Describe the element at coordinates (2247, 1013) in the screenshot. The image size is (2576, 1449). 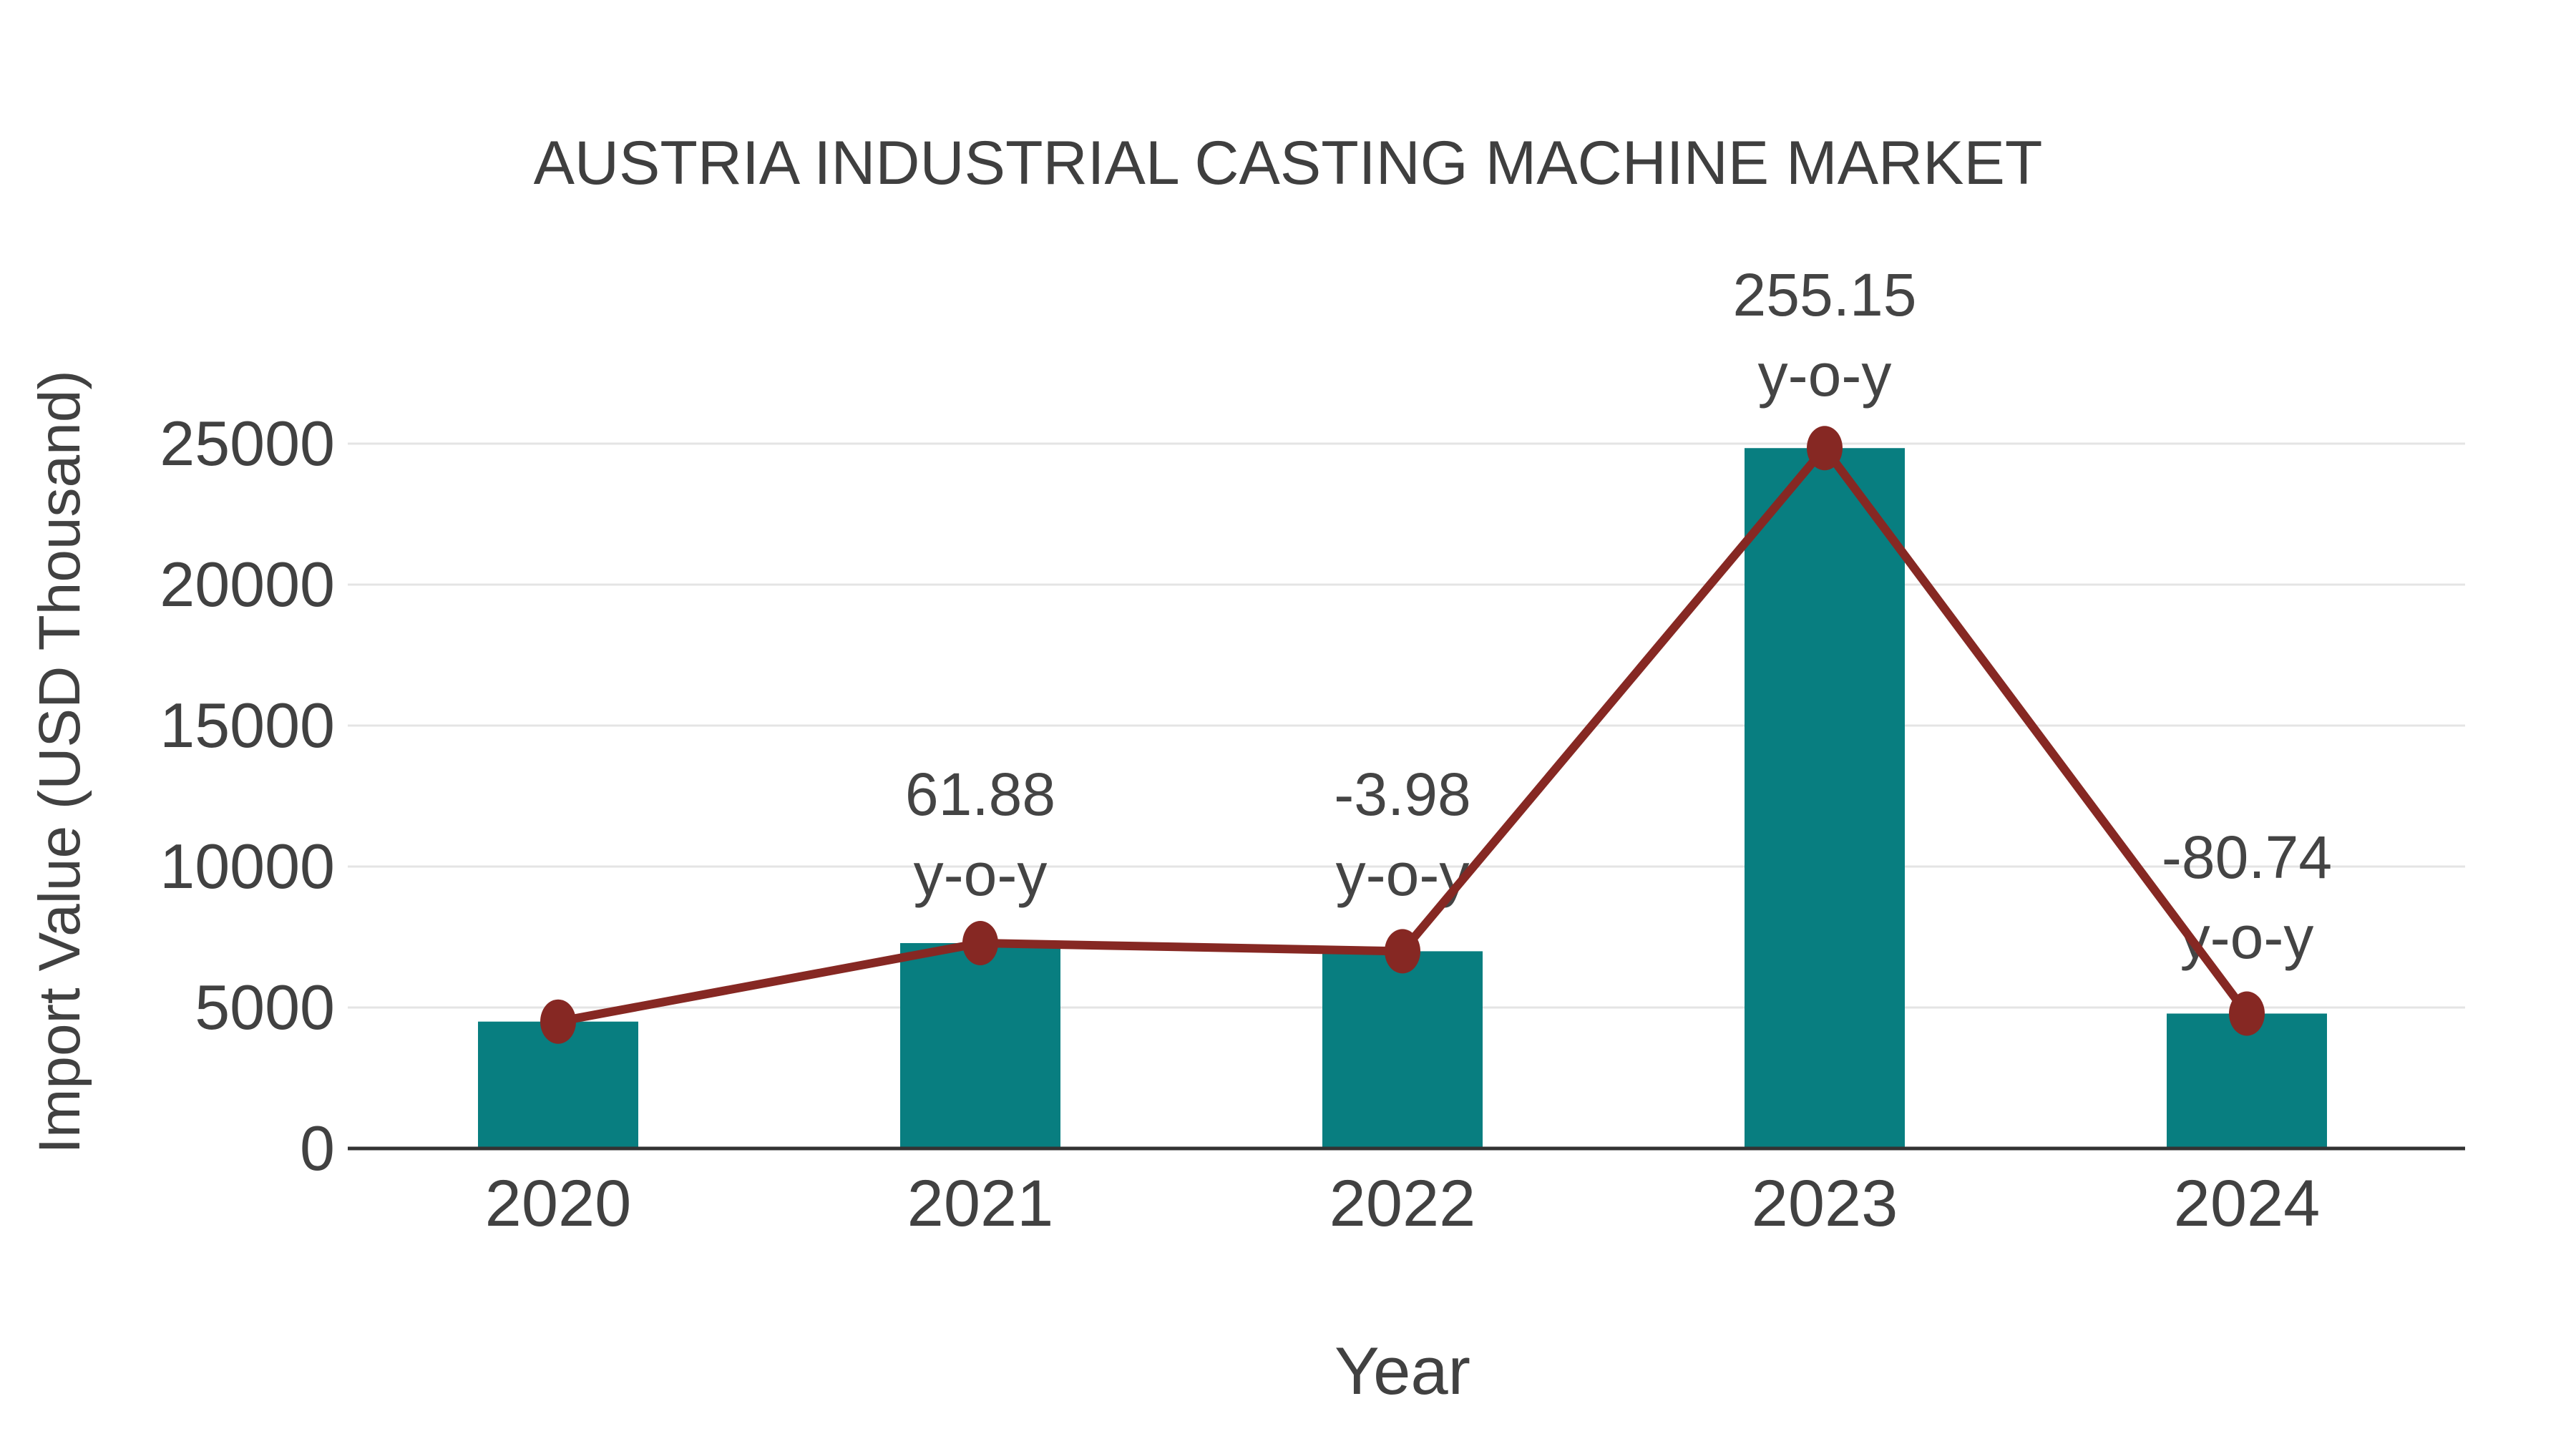
I see `trend-marker-2024` at that location.